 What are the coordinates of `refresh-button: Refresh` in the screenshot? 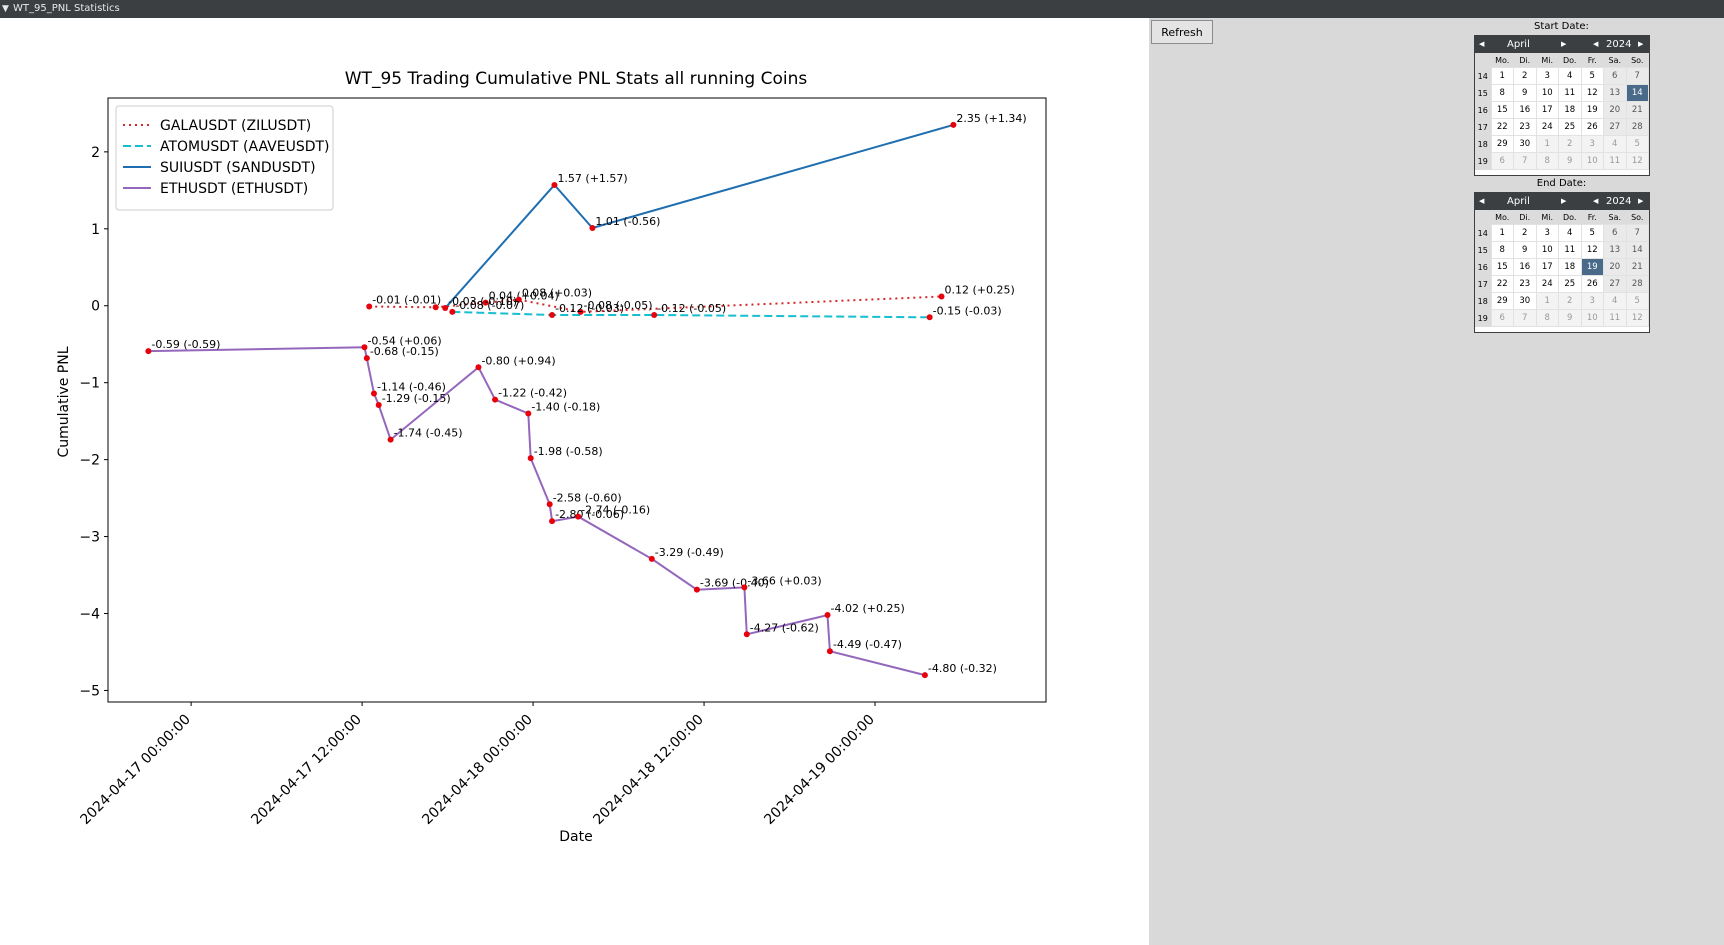 It's located at (1182, 32).